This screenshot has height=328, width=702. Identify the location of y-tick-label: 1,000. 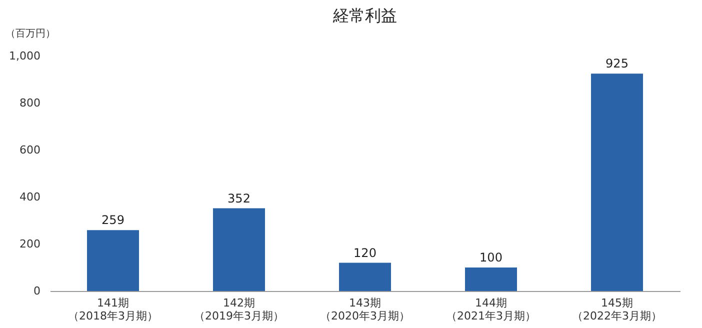
(24, 56).